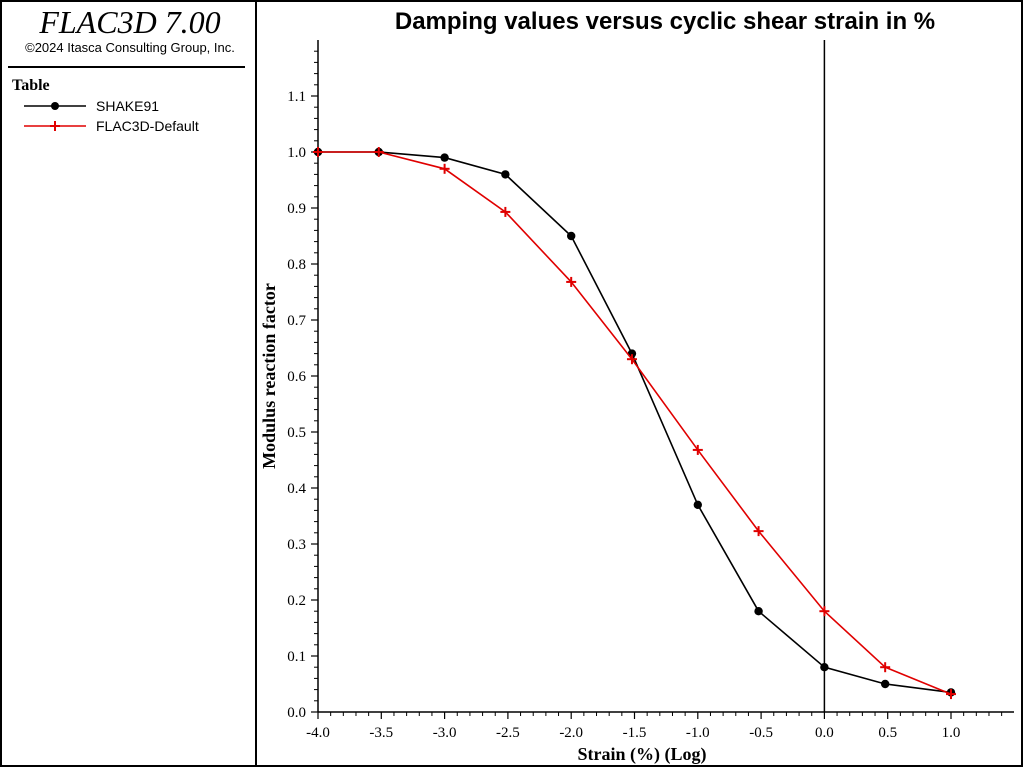 Image resolution: width=1024 pixels, height=768 pixels. I want to click on y-tick-label: 0.1, so click(296, 657).